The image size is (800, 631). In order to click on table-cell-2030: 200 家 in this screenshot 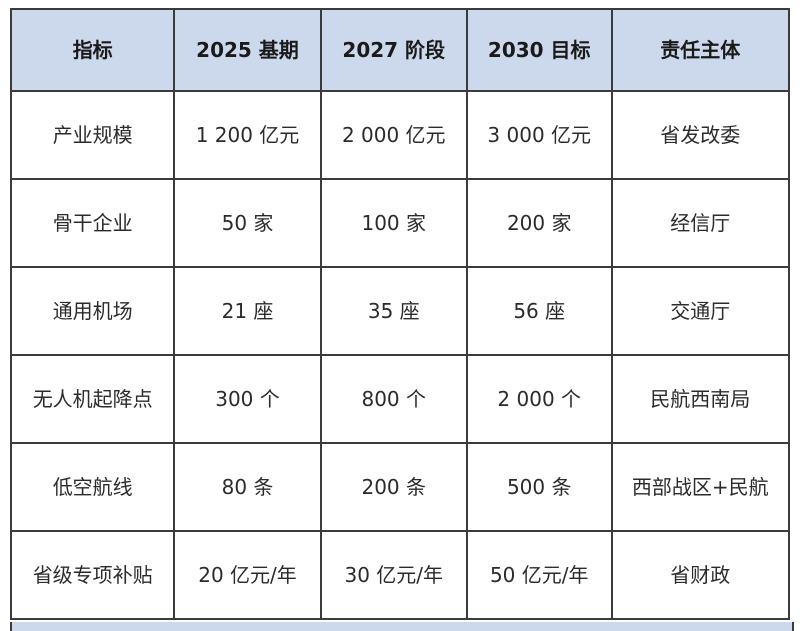, I will do `click(539, 223)`.